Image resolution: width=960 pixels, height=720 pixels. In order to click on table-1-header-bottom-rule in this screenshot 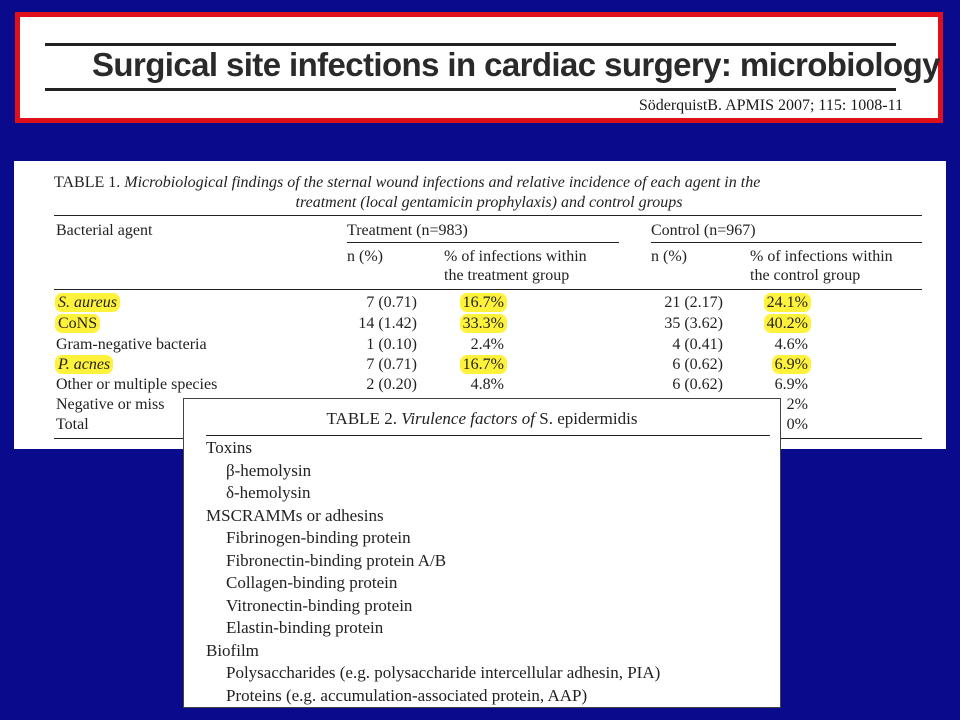, I will do `click(488, 289)`.